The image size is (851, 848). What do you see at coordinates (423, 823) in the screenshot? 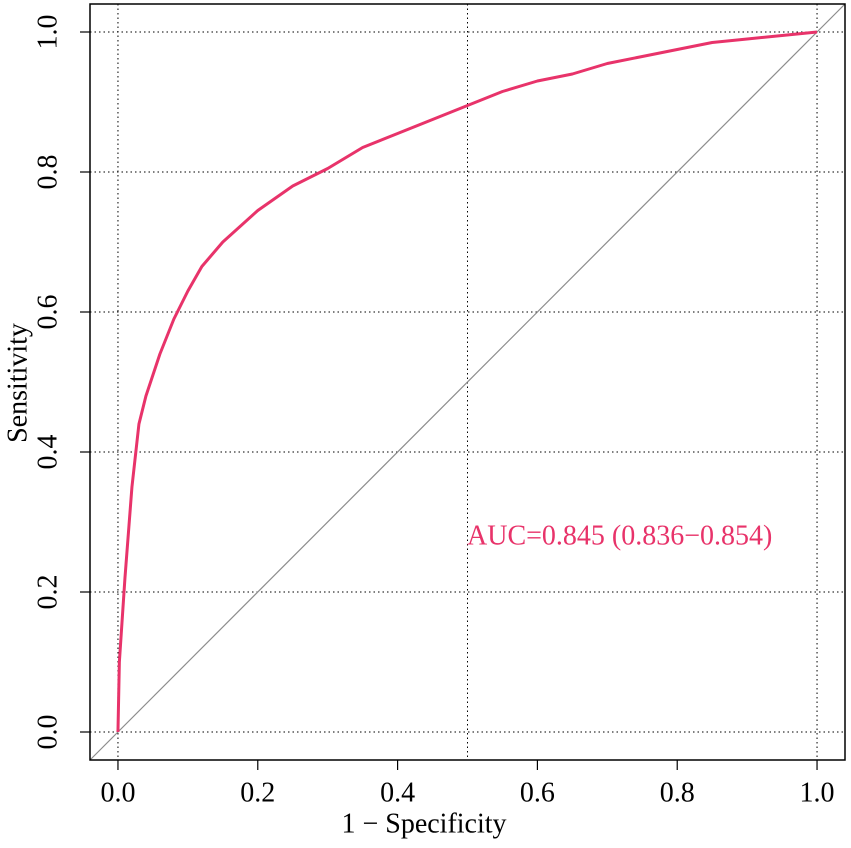
I see `x-axis-label: 1 − Specificity` at bounding box center [423, 823].